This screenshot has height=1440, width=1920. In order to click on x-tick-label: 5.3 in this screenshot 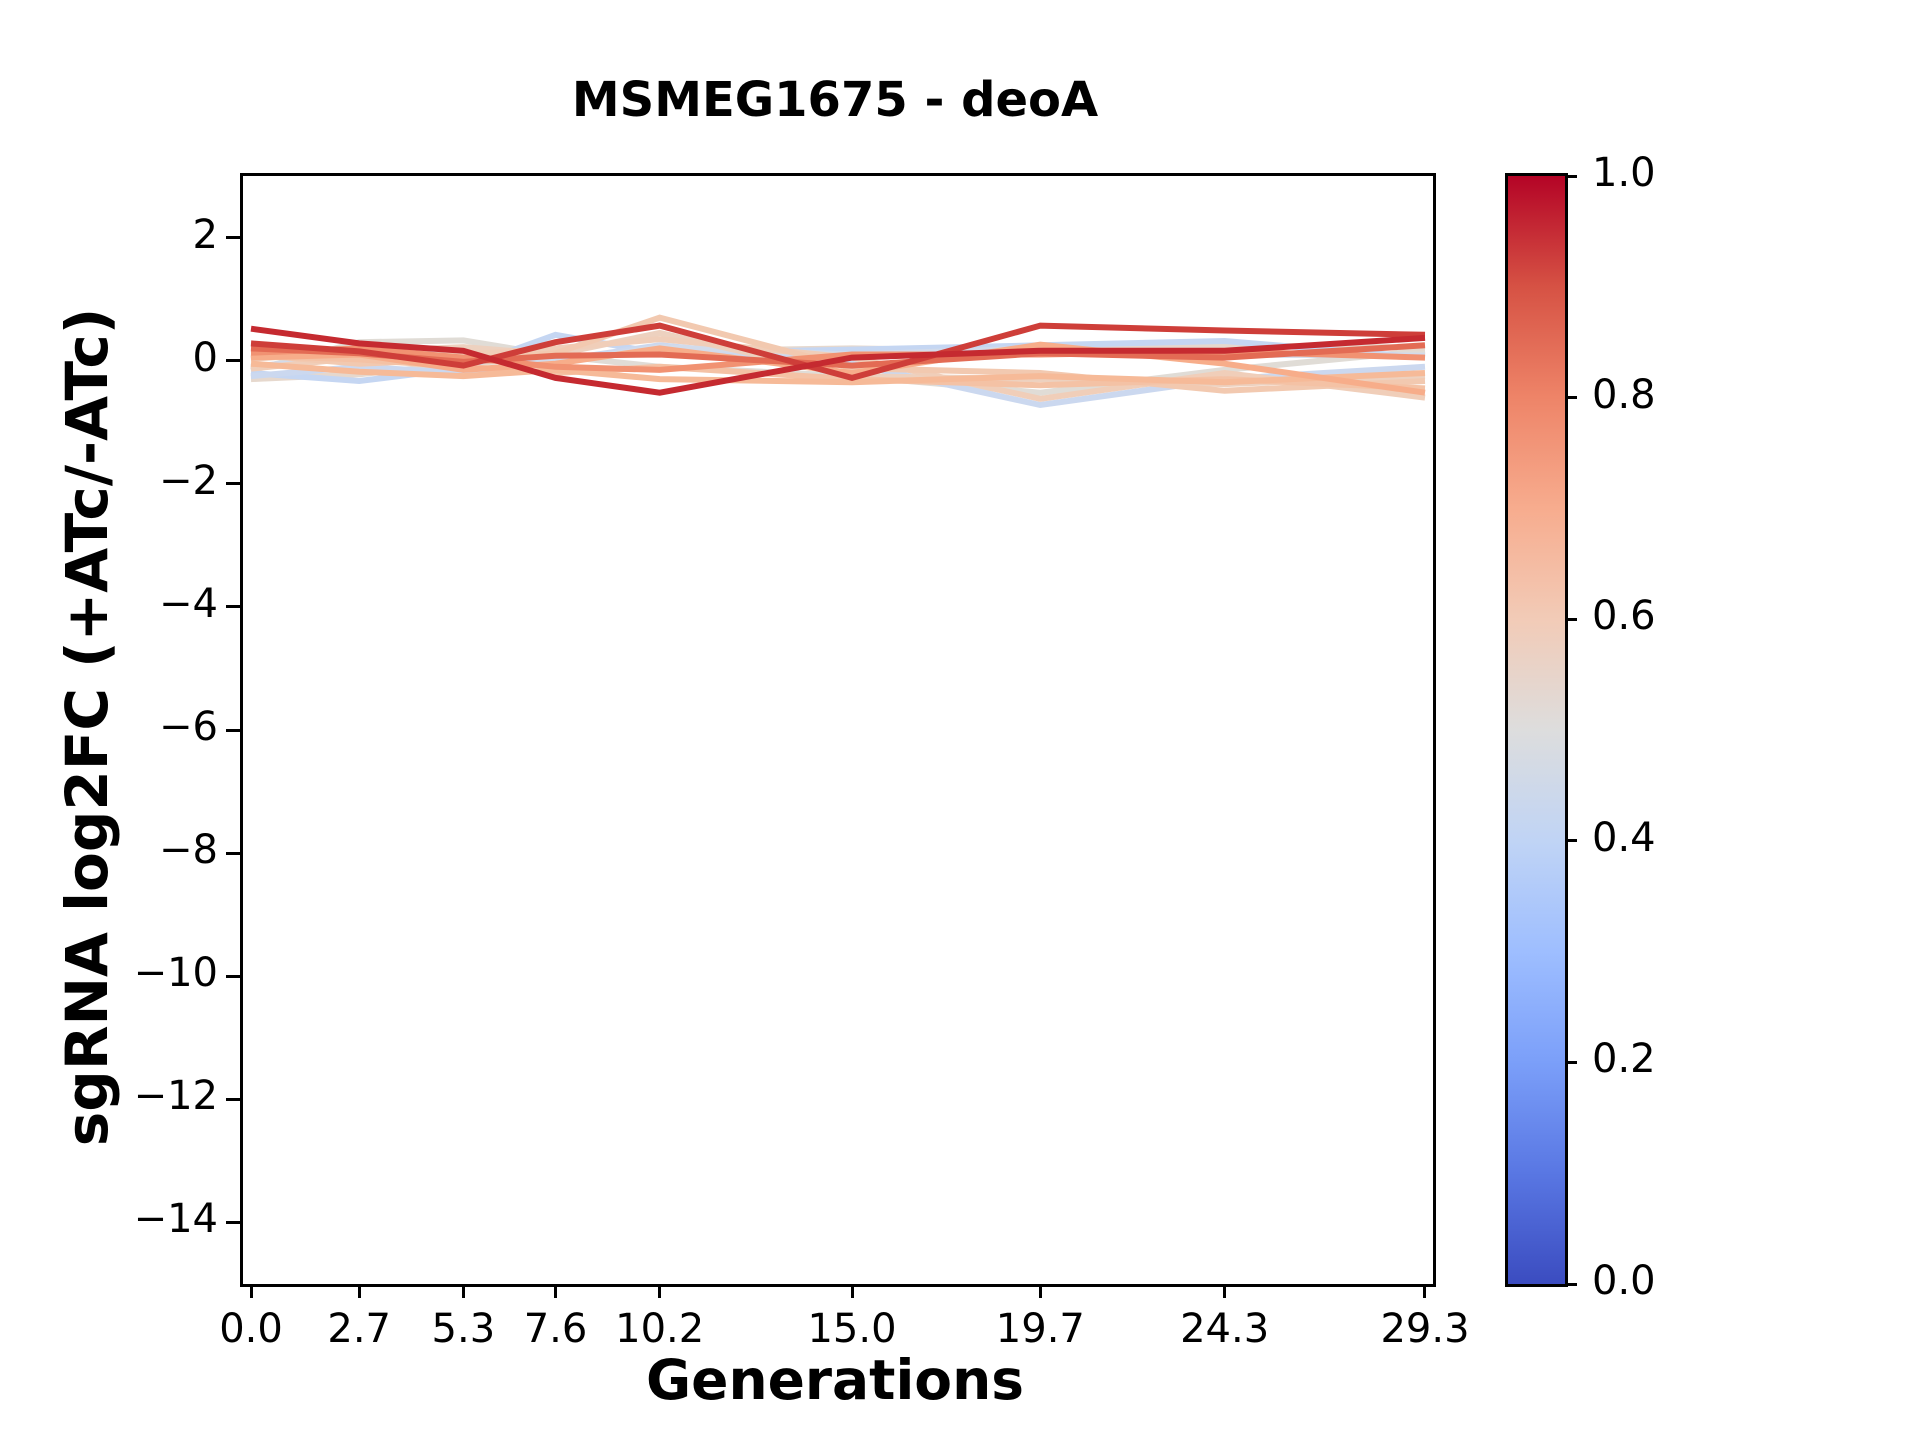, I will do `click(463, 1329)`.